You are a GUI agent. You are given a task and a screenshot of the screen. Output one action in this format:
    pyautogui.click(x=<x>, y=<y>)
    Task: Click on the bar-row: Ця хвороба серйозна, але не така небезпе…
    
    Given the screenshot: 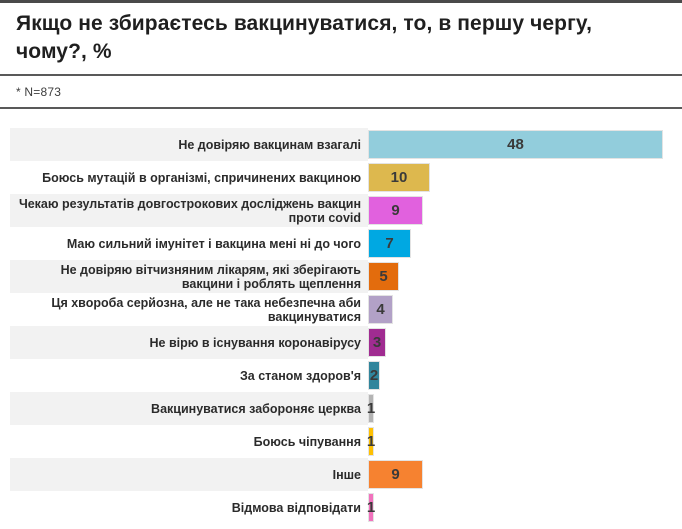 What is the action you would take?
    pyautogui.click(x=341, y=309)
    